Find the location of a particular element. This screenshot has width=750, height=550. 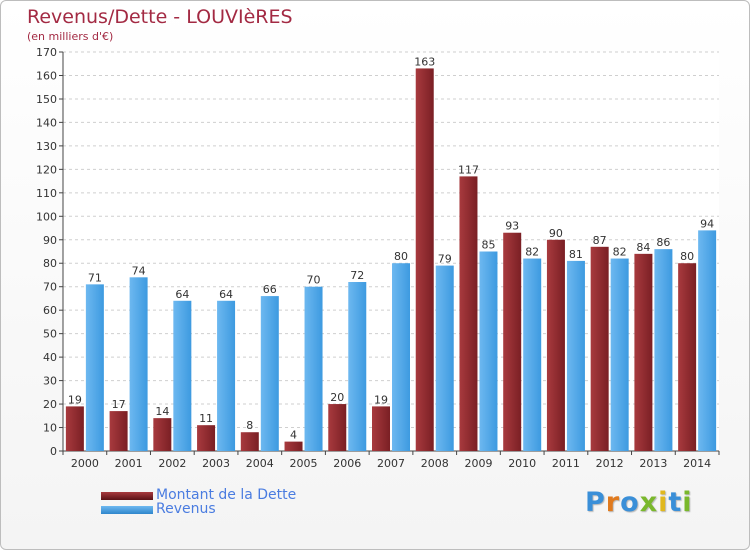

y-tick-label: 120 is located at coordinates (46, 169).